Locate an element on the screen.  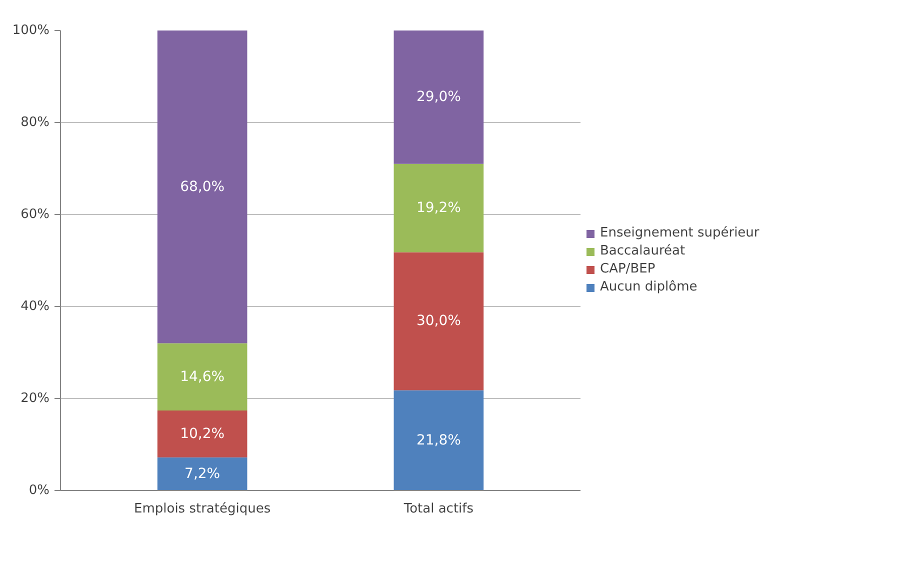
legend-label: Baccalauréat is located at coordinates (643, 251).